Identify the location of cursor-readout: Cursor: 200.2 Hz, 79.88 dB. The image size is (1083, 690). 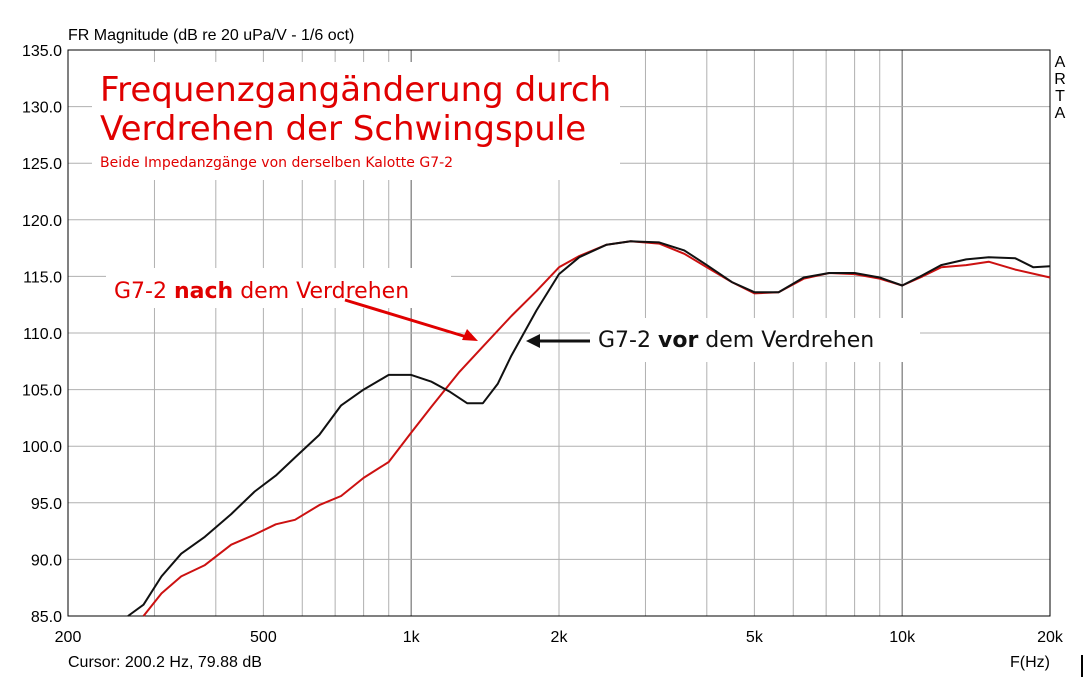
(165, 662).